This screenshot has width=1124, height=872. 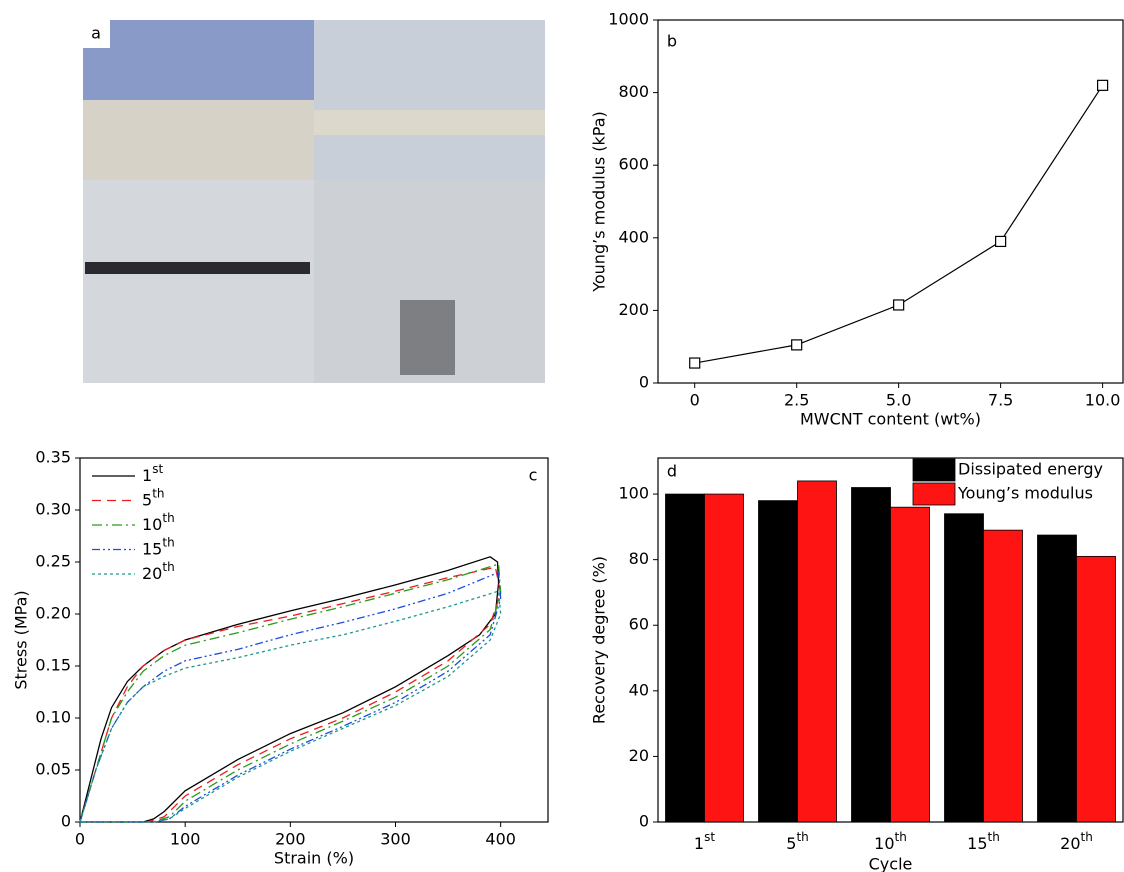 What do you see at coordinates (53, 769) in the screenshot?
I see `y-tick-label: 0.05` at bounding box center [53, 769].